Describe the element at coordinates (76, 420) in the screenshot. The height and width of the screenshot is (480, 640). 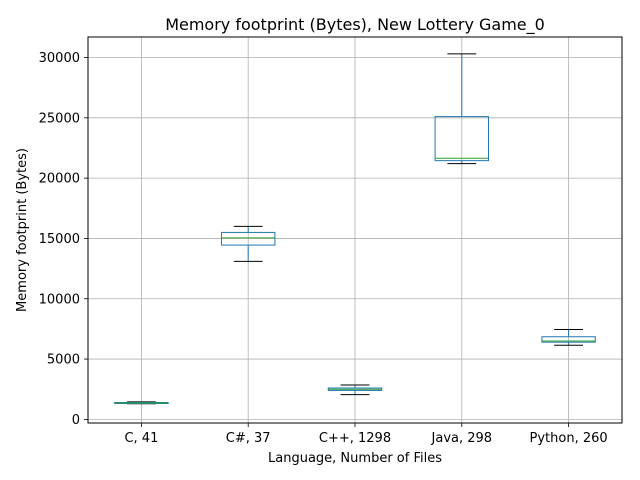
I see `y-tick-label: 0` at that location.